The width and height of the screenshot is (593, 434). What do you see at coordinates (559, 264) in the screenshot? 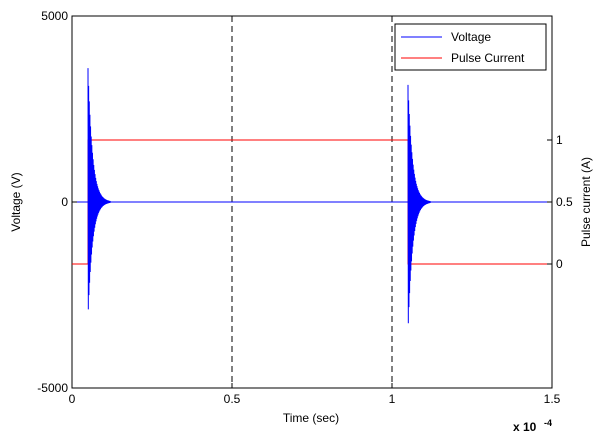
I see `y-right-tick-label: 0` at bounding box center [559, 264].